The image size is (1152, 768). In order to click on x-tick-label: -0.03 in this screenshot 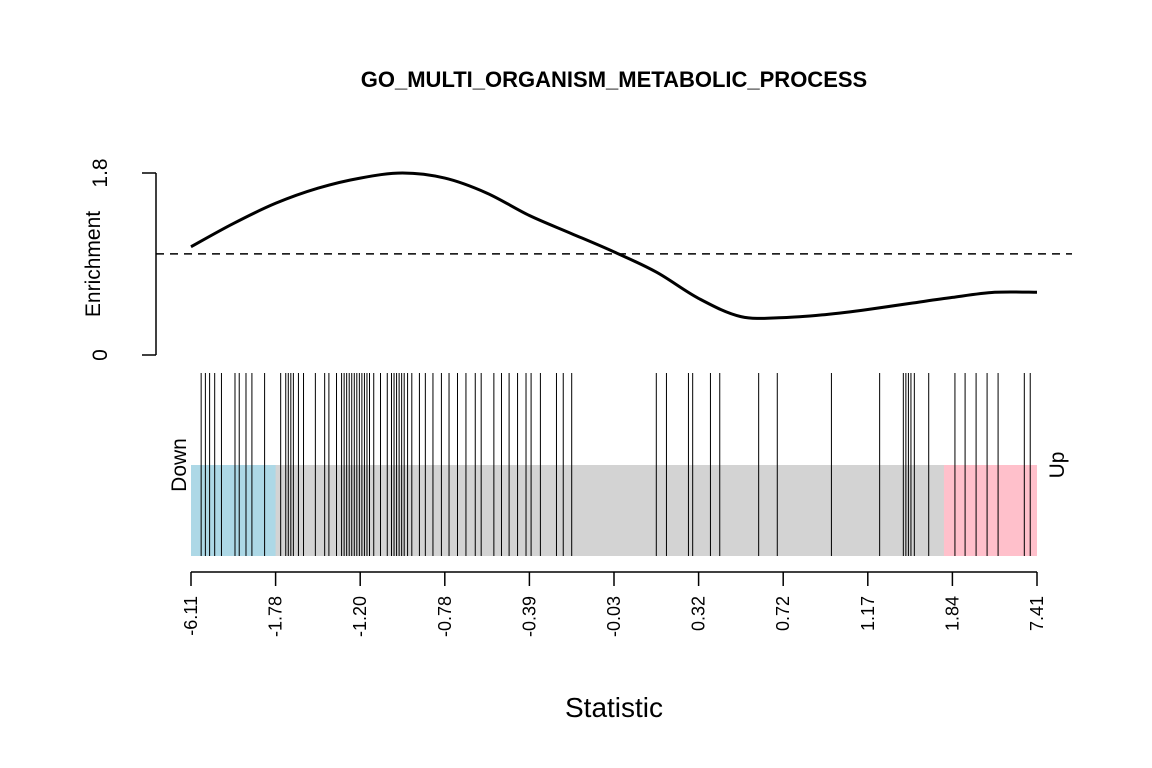, I will do `click(614, 616)`.